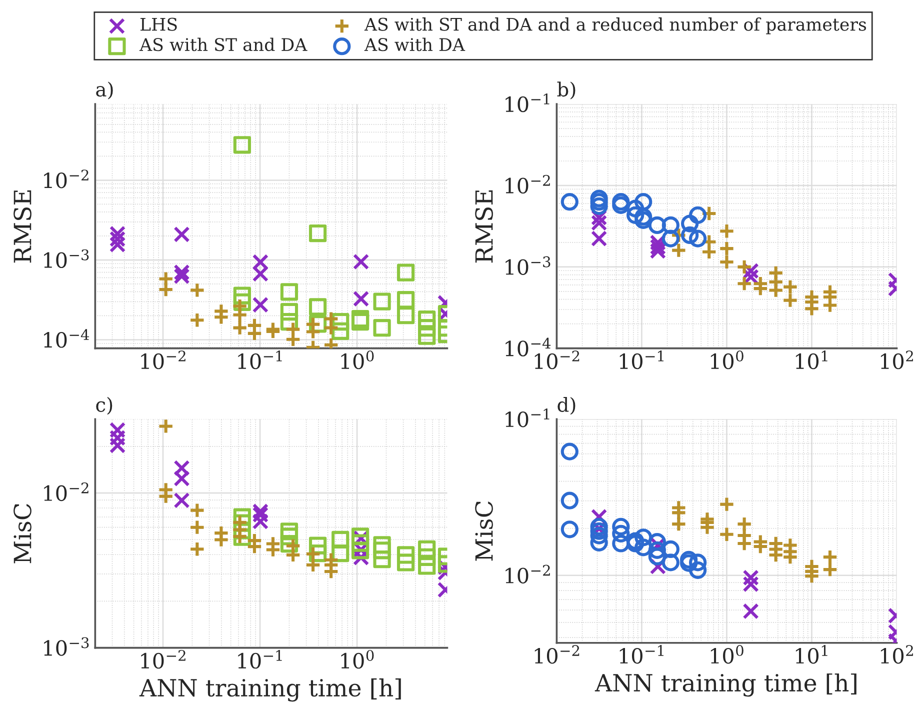  Describe the element at coordinates (415, 45) in the screenshot. I see `legend-label: AS with DA` at that location.